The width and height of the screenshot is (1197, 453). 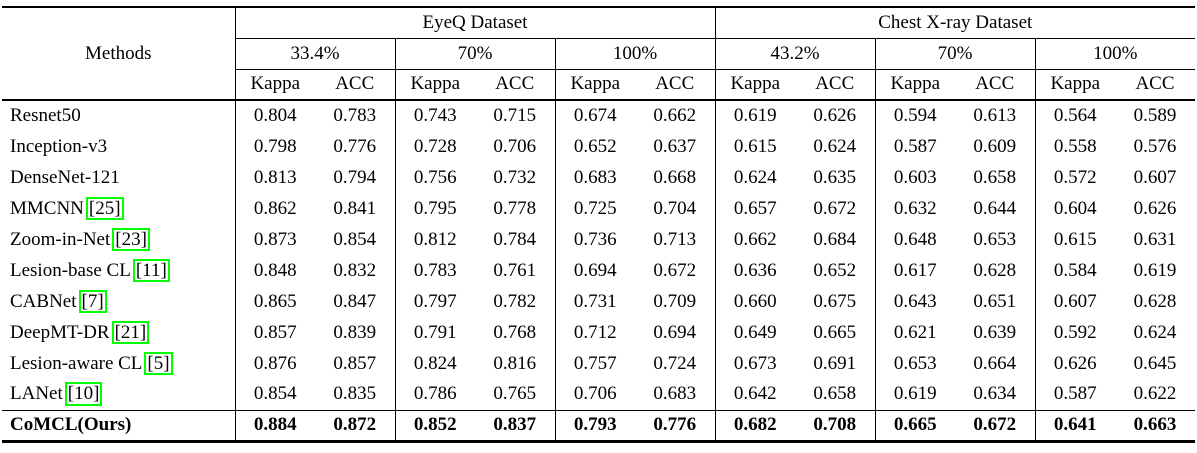 I want to click on value-cell: 0.649, so click(x=755, y=332).